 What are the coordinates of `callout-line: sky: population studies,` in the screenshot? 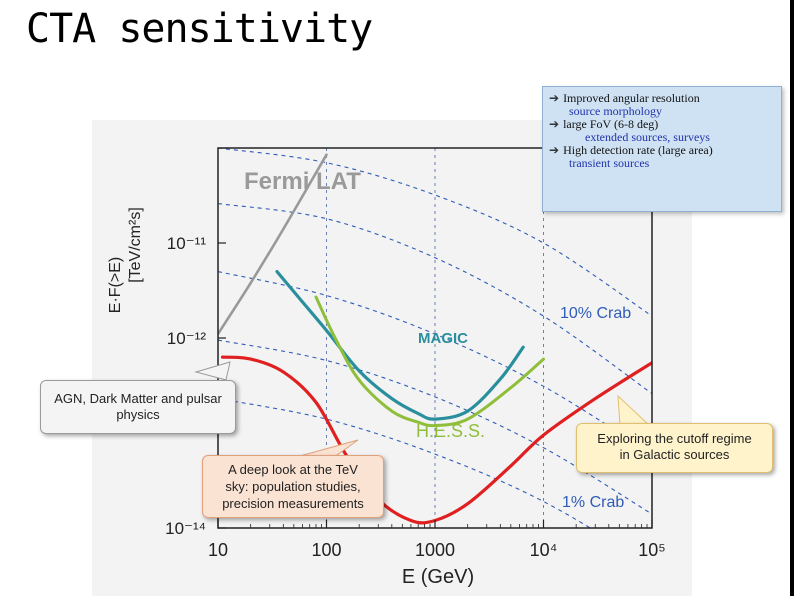 It's located at (293, 486).